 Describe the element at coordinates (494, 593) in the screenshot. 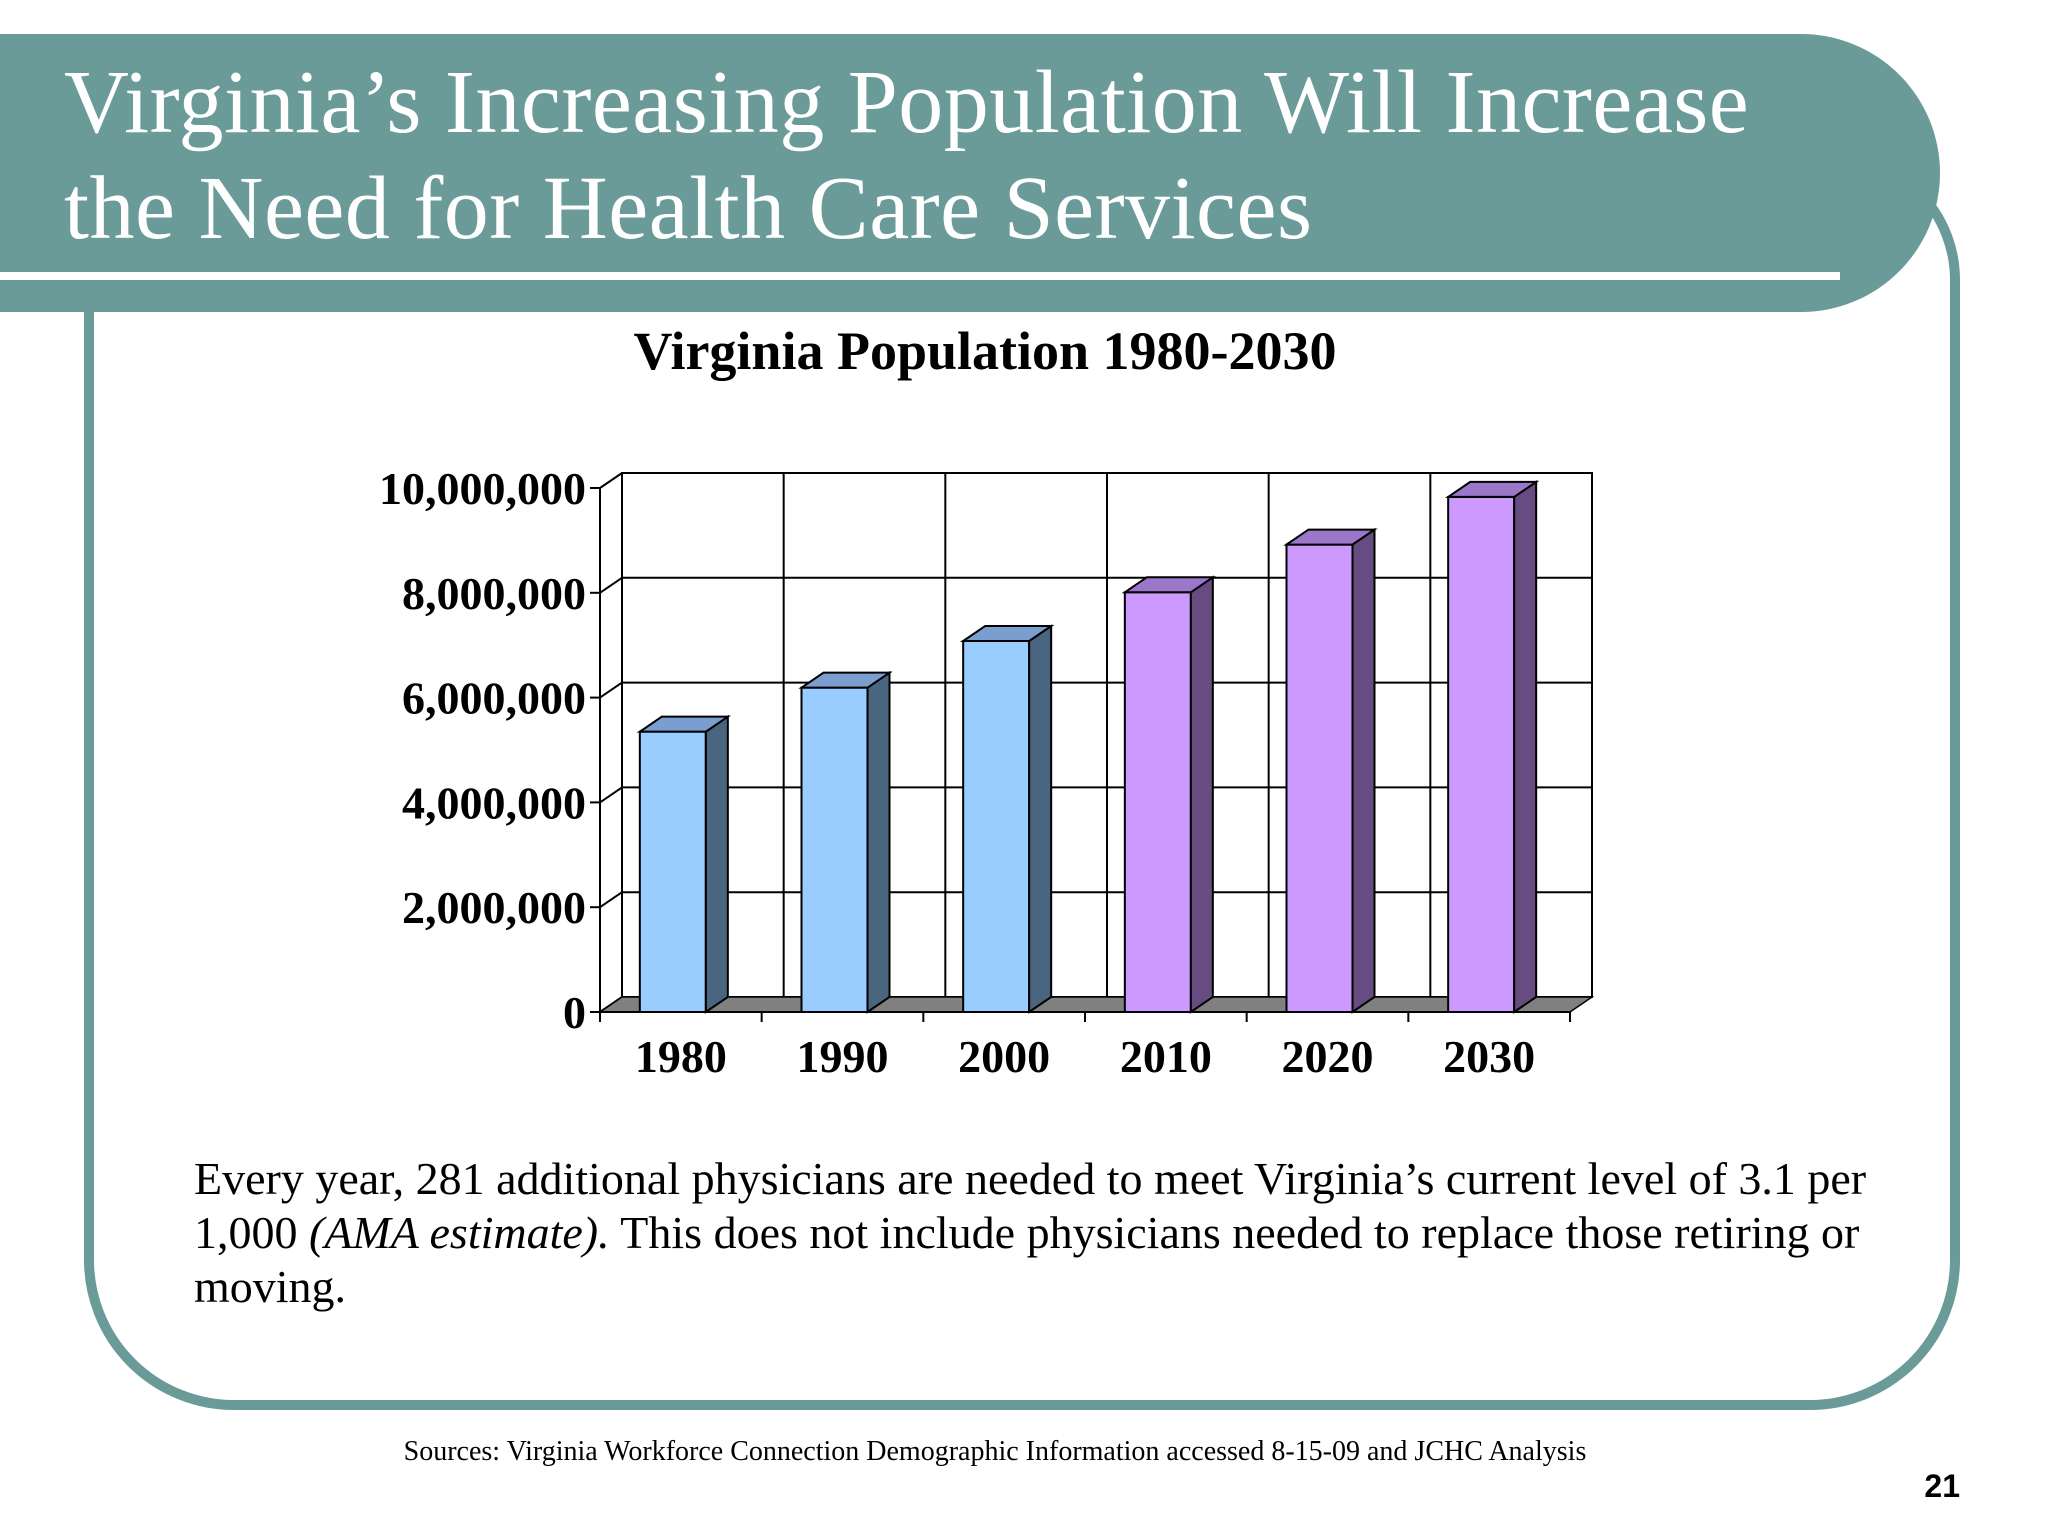

I see `y-tick-label: 8,000,000` at that location.